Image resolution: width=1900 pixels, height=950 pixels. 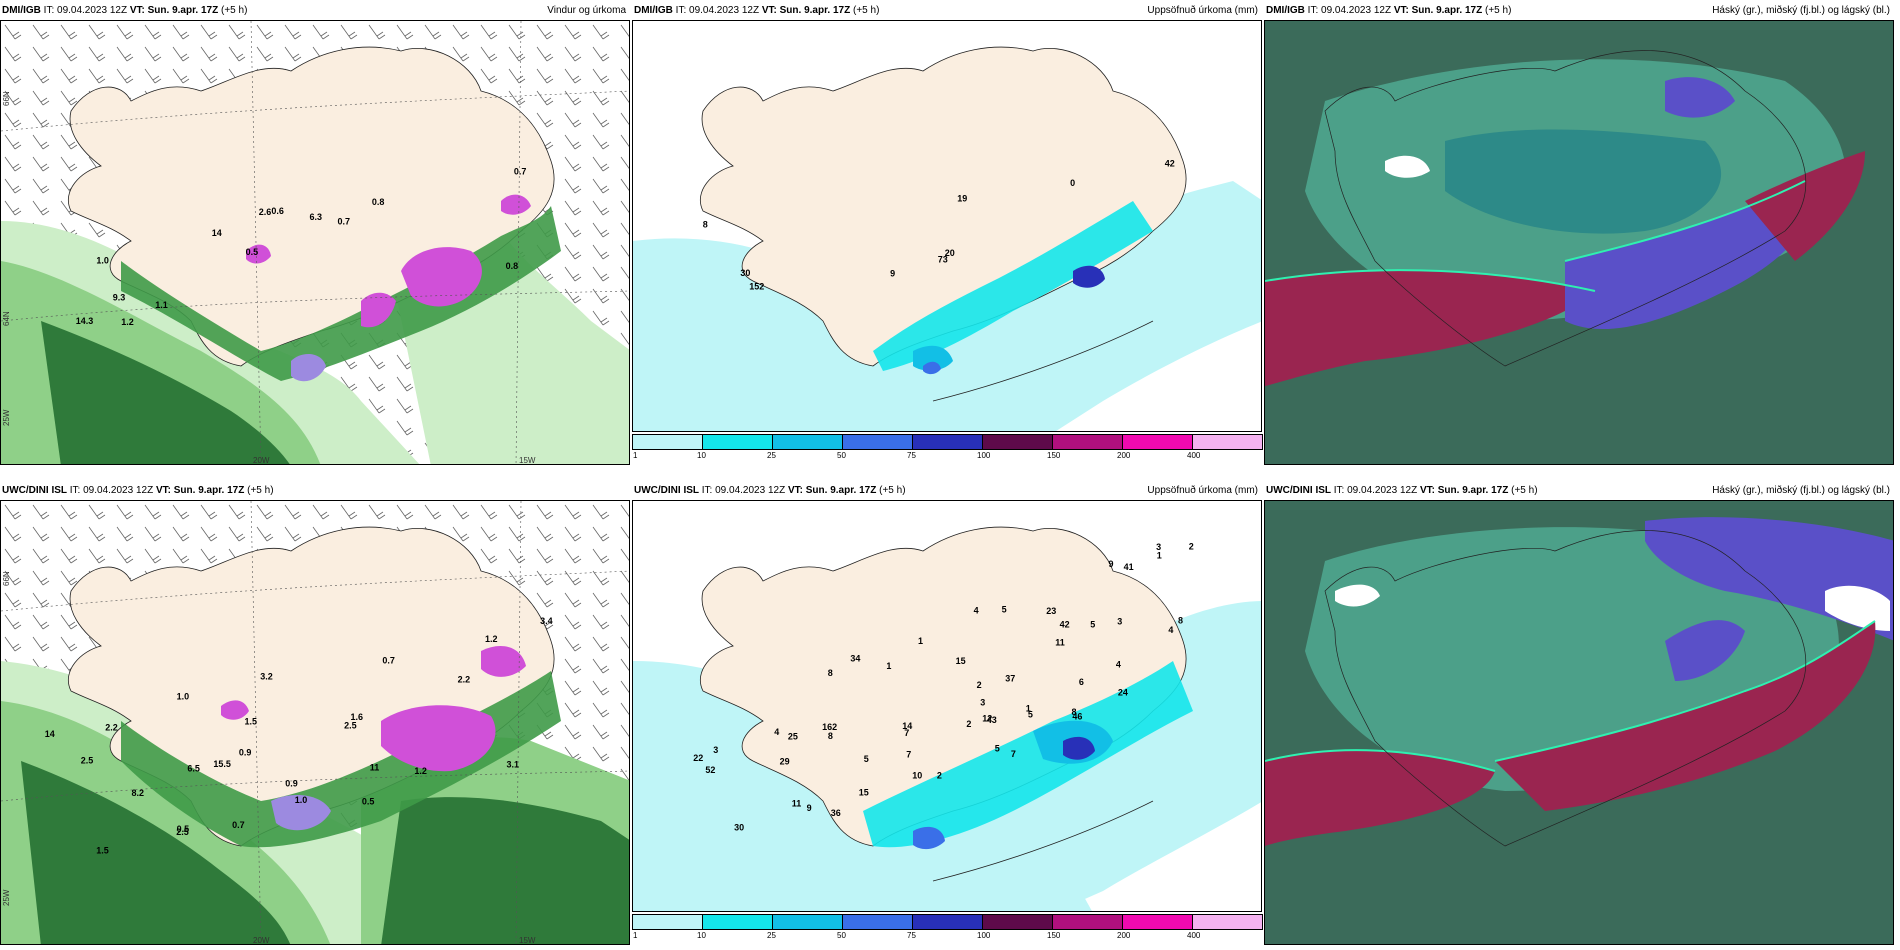 What do you see at coordinates (866, 759) in the screenshot?
I see `value-label: 5` at bounding box center [866, 759].